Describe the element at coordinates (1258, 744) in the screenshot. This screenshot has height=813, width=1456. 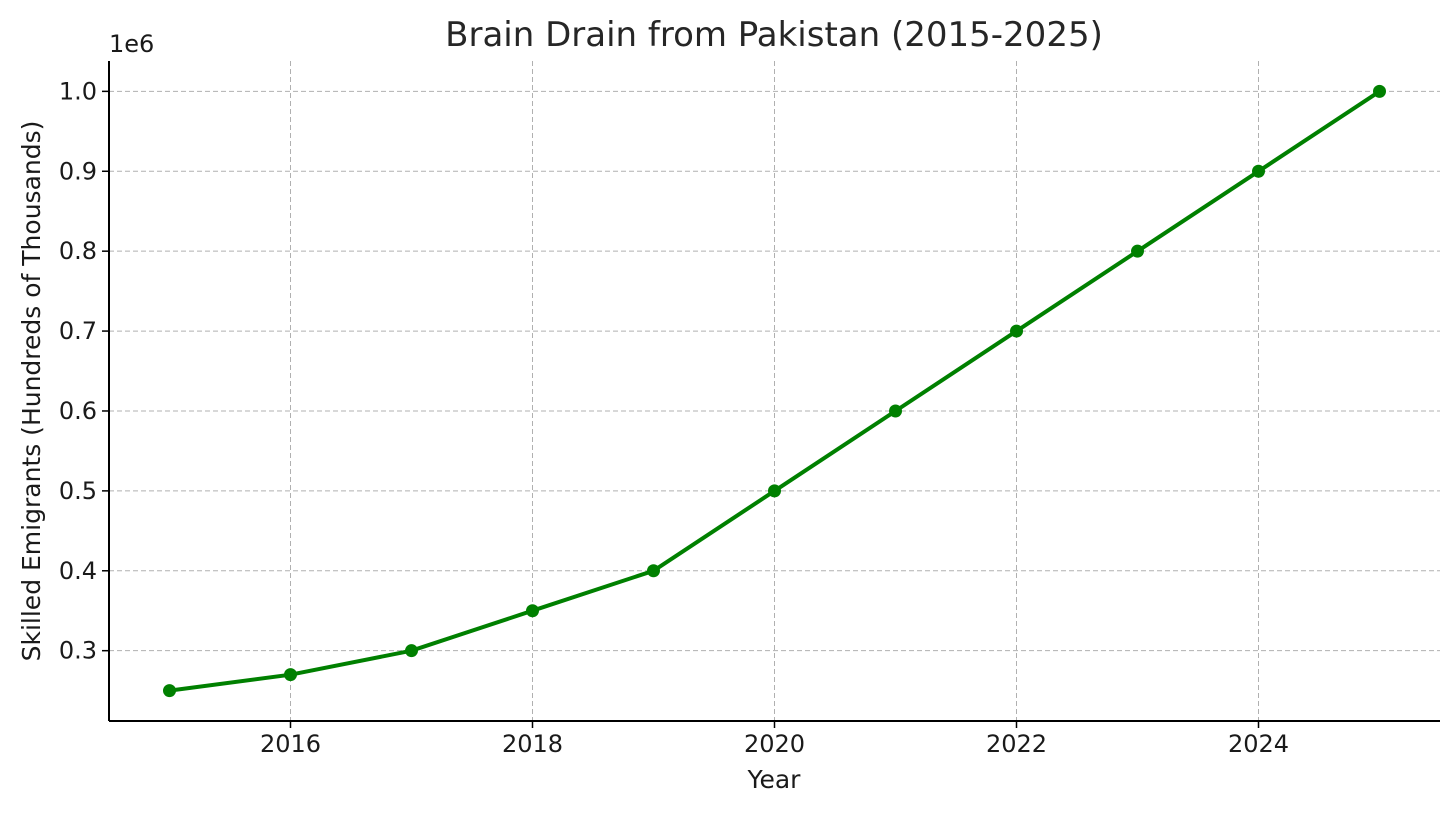
I see `x-tick-label: 2024` at that location.